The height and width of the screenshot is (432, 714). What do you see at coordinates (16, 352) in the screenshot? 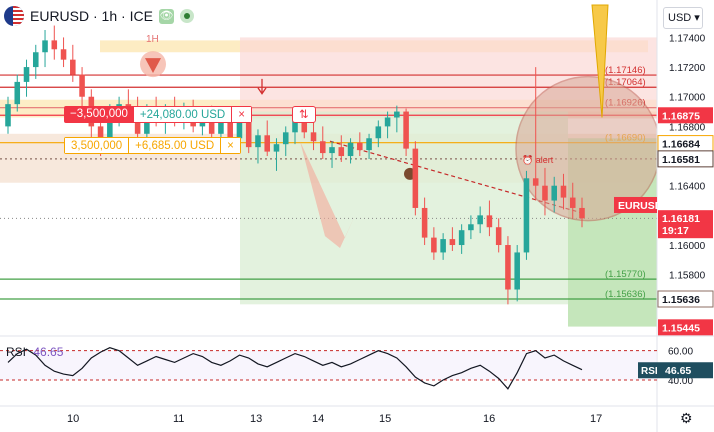
I see `rsi-legend-label: RSI` at bounding box center [16, 352].